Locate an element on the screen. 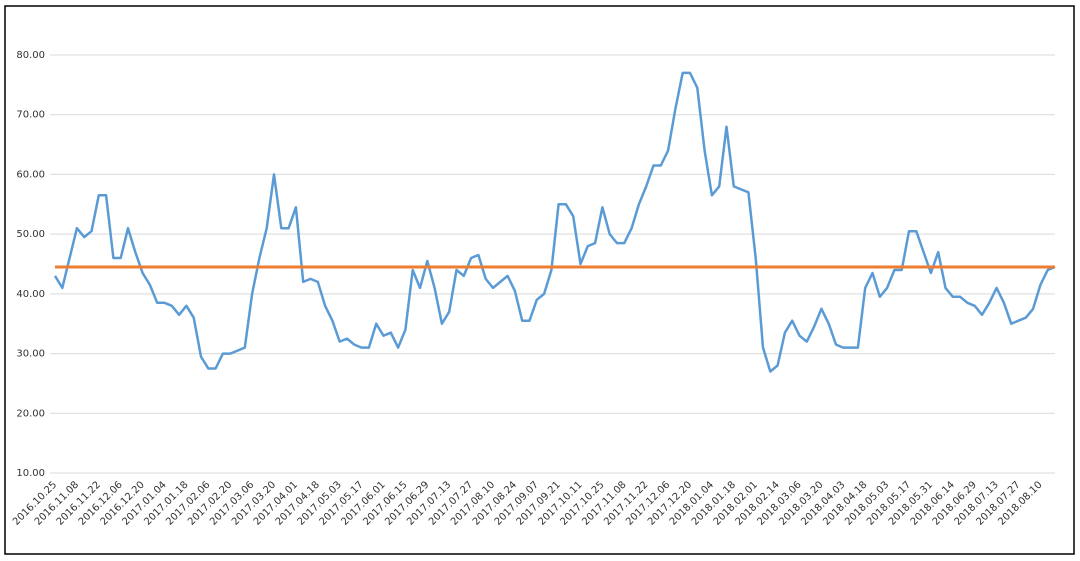 Image resolution: width=1080 pixels, height=561 pixels. y-tick-label: 70.00 is located at coordinates (30, 115).